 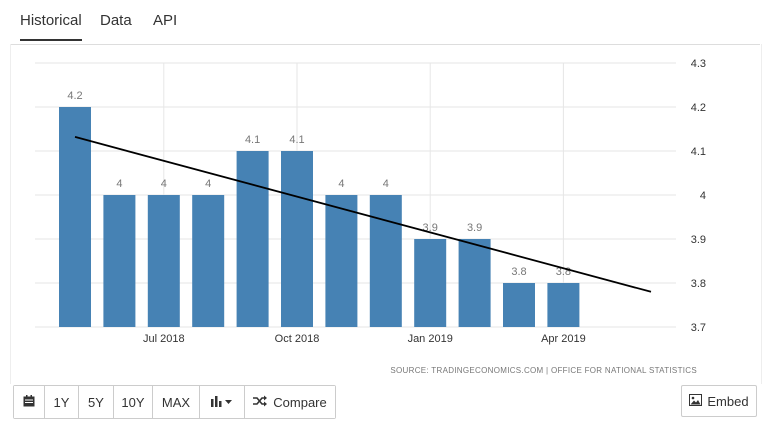 What do you see at coordinates (385, 22) in the screenshot?
I see `tab-bar: Historical Data API` at bounding box center [385, 22].